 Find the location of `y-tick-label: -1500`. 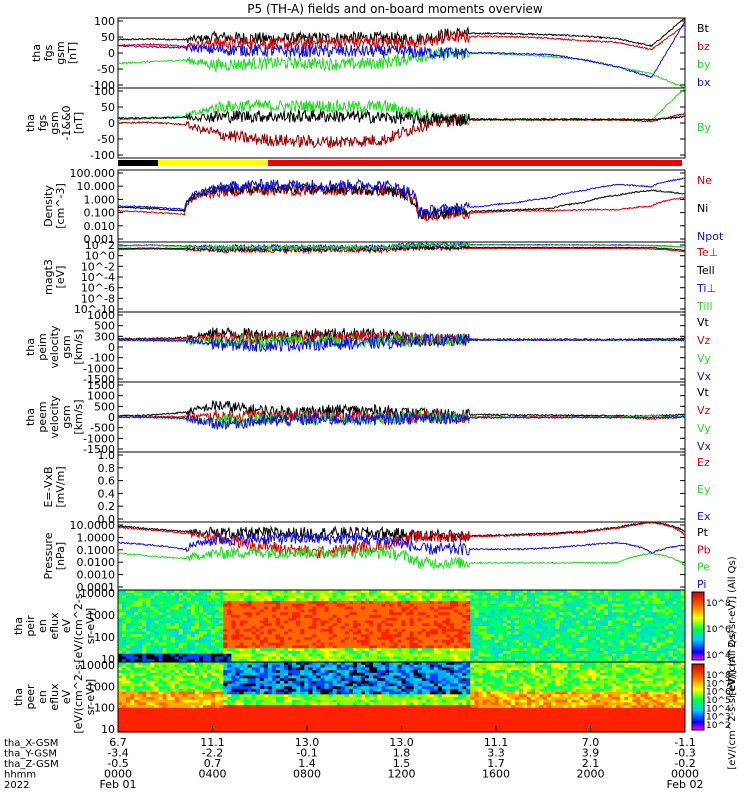

y-tick-label: -1500 is located at coordinates (99, 449).